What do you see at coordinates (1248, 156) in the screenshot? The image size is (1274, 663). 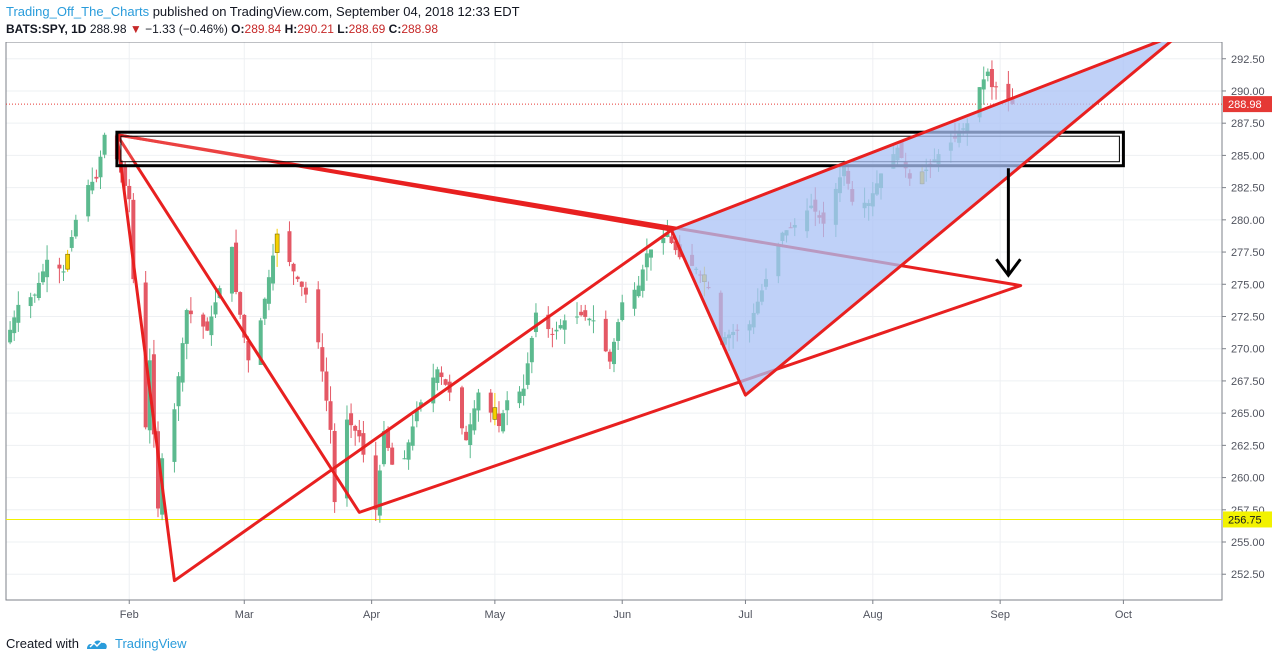 I see `y-tick-label: 285.00` at bounding box center [1248, 156].